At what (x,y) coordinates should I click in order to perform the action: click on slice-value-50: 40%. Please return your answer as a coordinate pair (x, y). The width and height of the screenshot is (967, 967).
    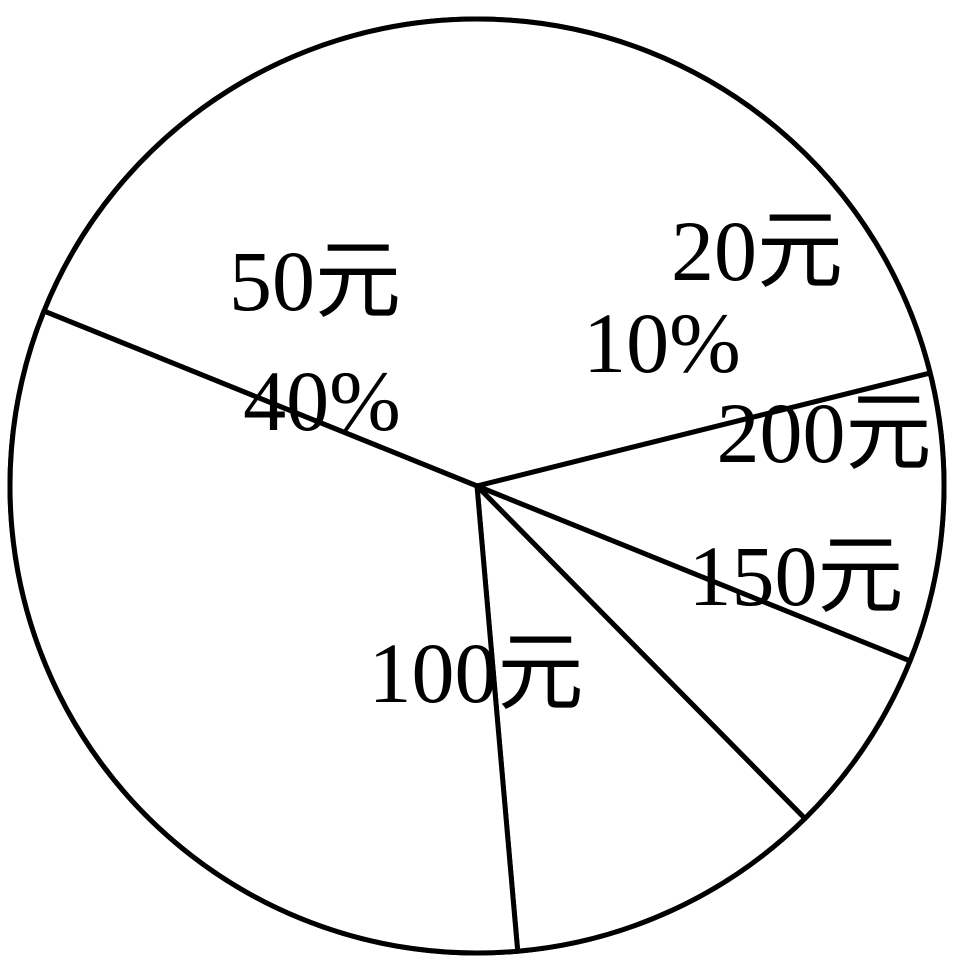
    Looking at the image, I should click on (322, 401).